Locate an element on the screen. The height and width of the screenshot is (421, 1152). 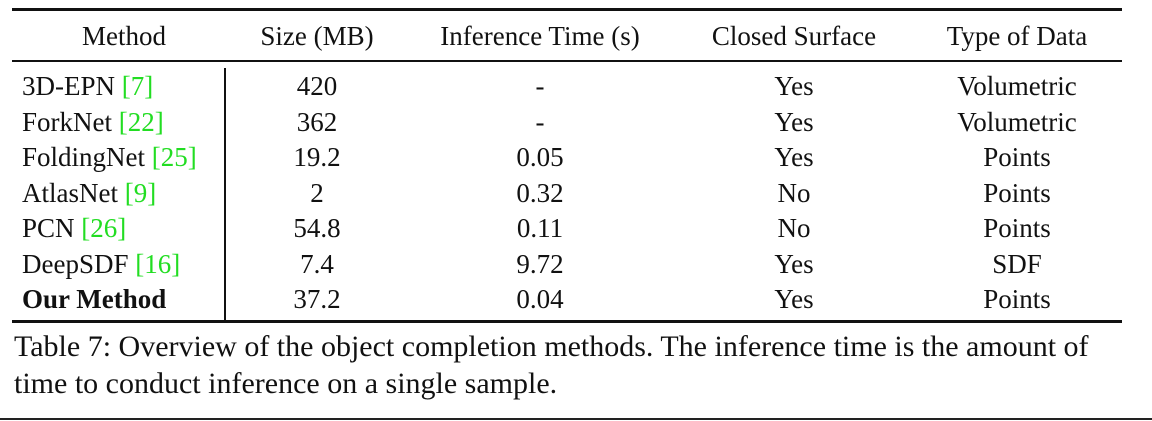
citation-ref: [22] is located at coordinates (141, 122).